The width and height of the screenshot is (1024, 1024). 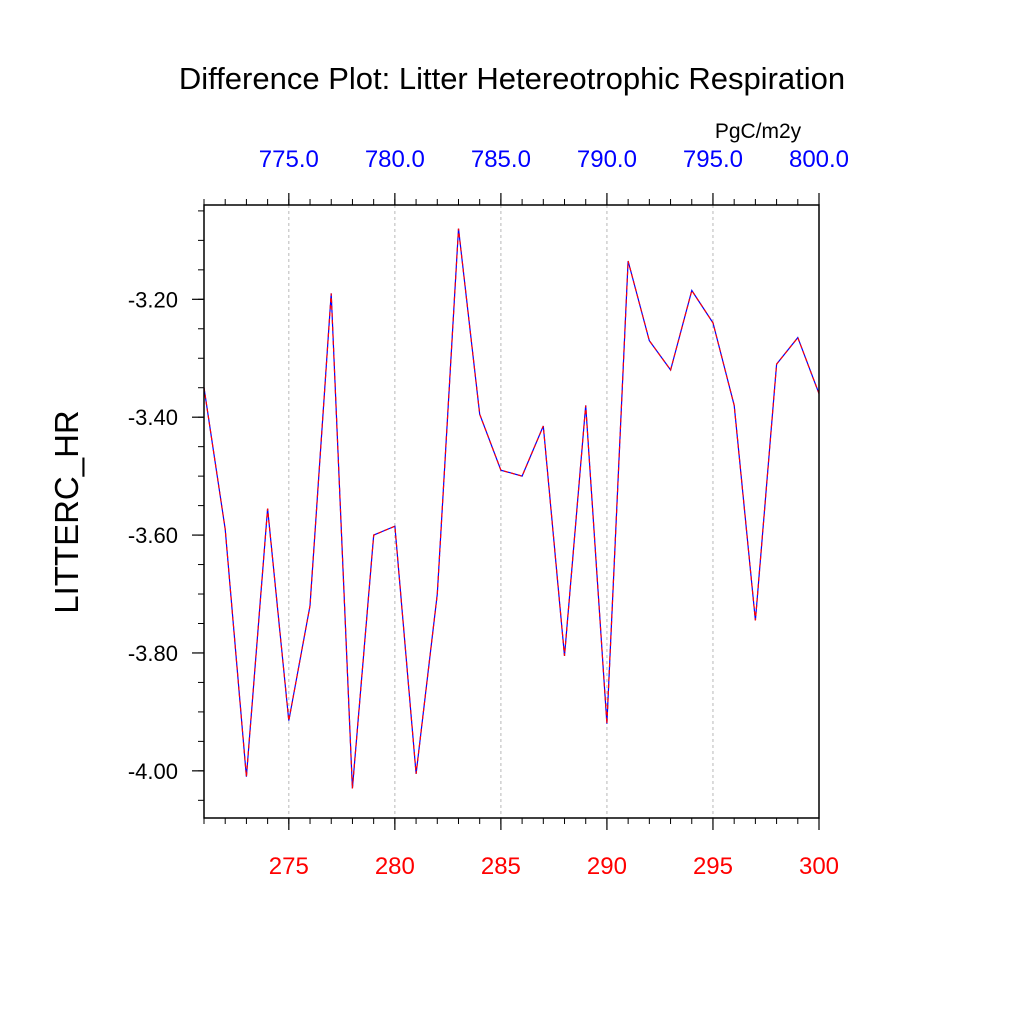 I want to click on y-tick-label: -3.60, so click(x=153, y=535).